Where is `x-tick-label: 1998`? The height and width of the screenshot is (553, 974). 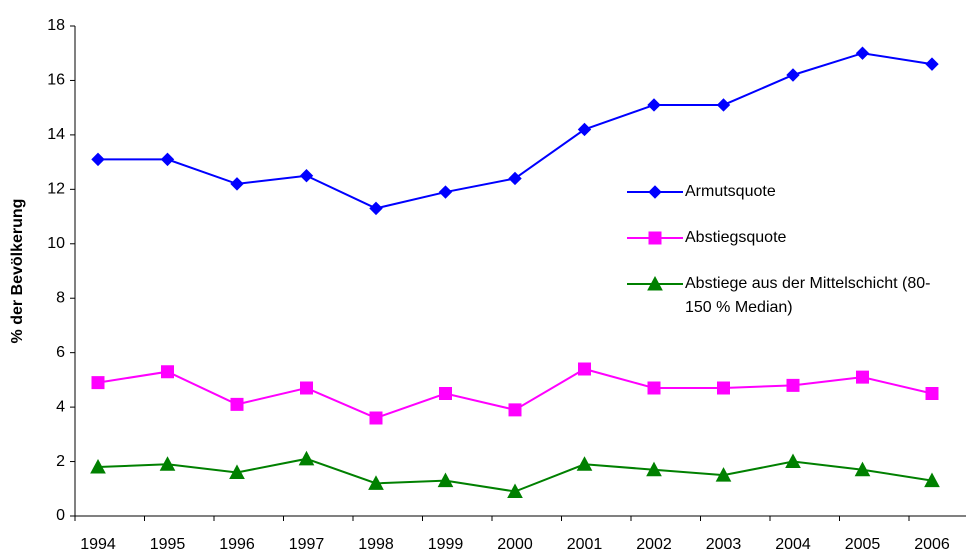 x-tick-label: 1998 is located at coordinates (376, 544).